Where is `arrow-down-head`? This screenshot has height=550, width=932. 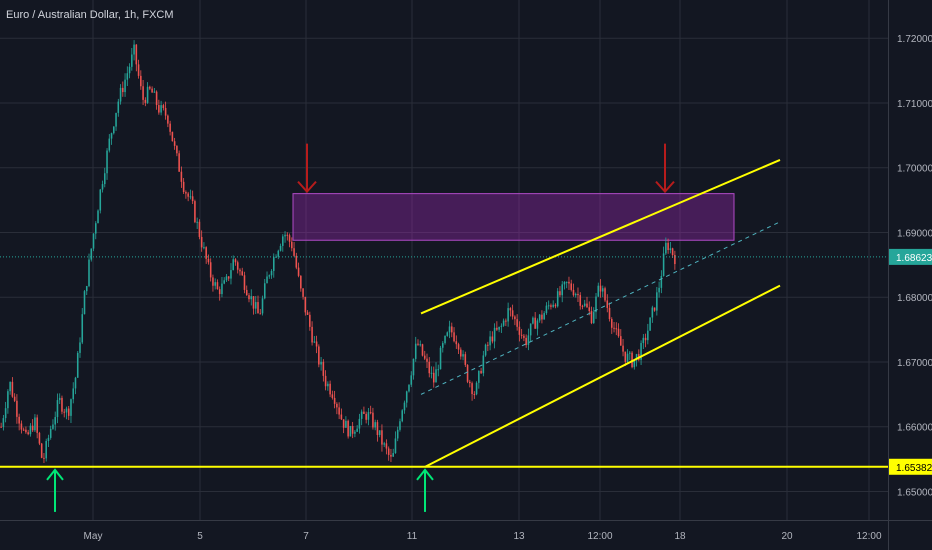 arrow-down-head is located at coordinates (665, 187).